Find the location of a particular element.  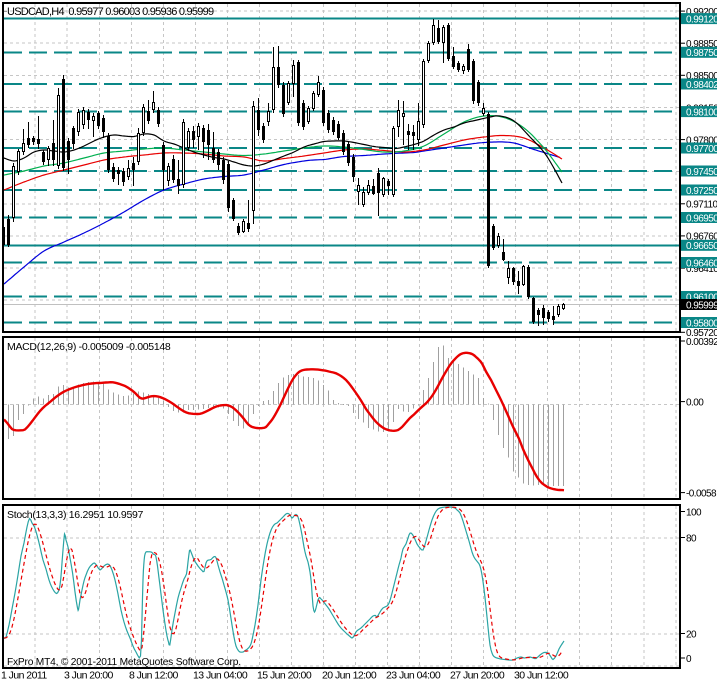

svg-text: 13 Jun 04:00 is located at coordinates (220, 676).